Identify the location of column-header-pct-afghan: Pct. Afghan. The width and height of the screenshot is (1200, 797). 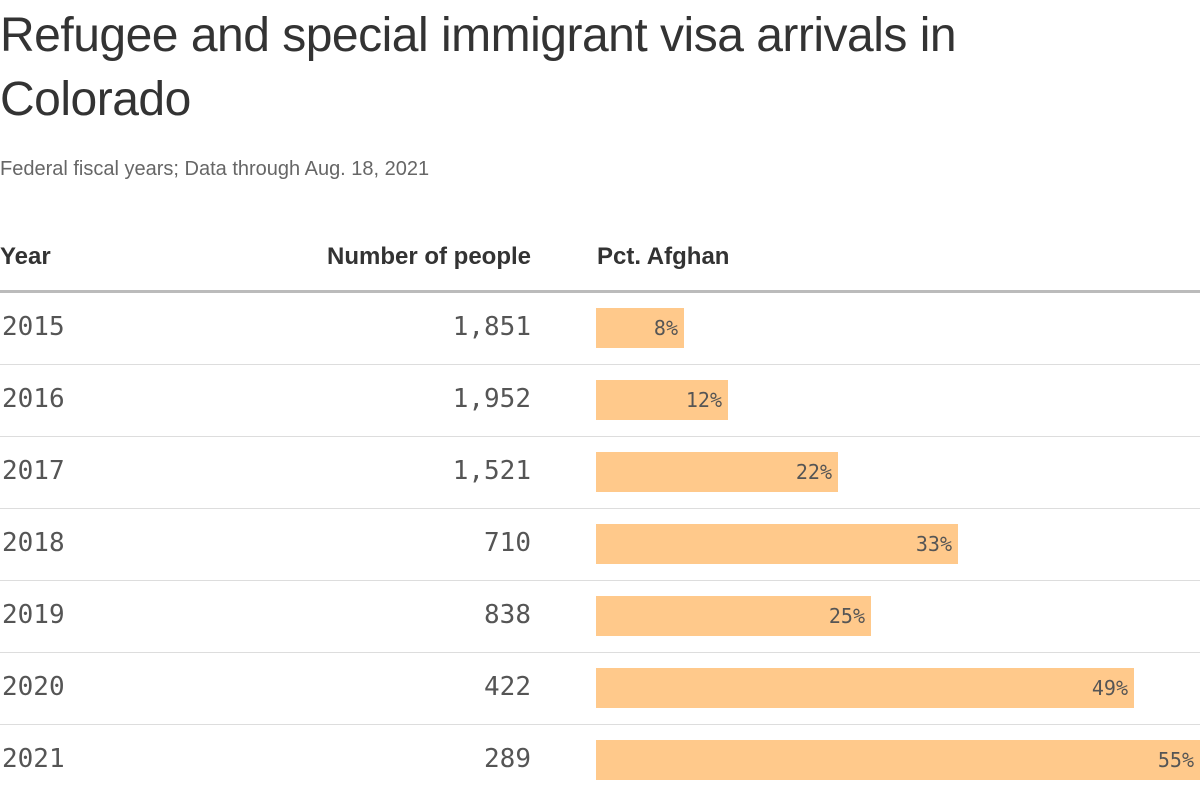
(663, 256).